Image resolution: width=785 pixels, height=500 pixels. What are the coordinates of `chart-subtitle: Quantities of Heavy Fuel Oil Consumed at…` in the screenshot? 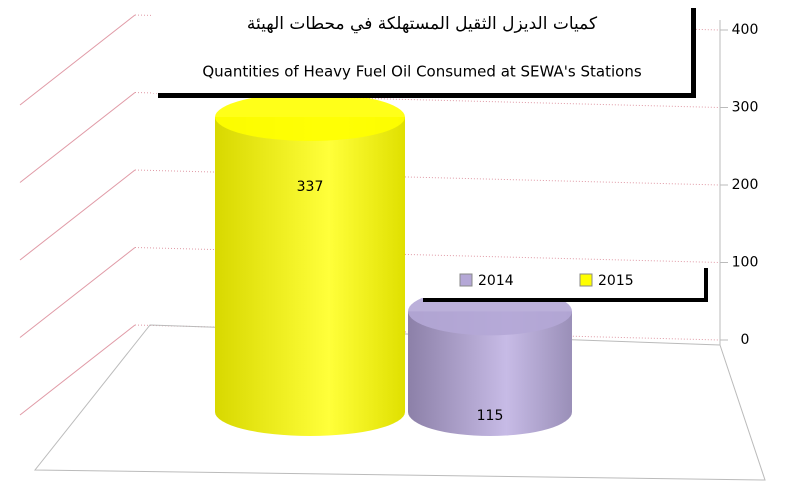 It's located at (422, 72).